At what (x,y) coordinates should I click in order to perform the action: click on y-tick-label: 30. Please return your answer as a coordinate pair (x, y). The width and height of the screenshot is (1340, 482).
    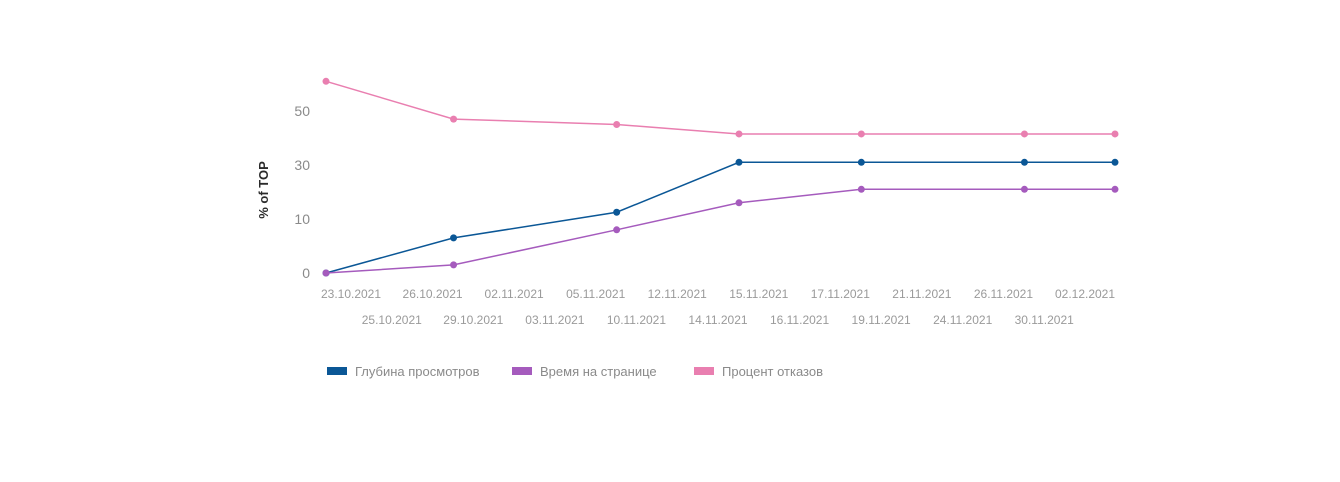
    Looking at the image, I should click on (302, 165).